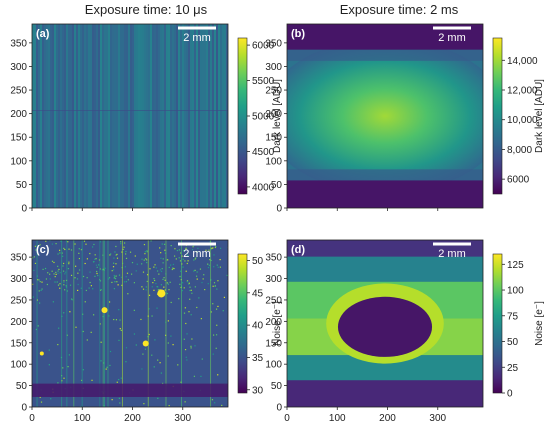 The height and width of the screenshot is (446, 550). I want to click on colorbar-tick-label: 0, so click(510, 394).